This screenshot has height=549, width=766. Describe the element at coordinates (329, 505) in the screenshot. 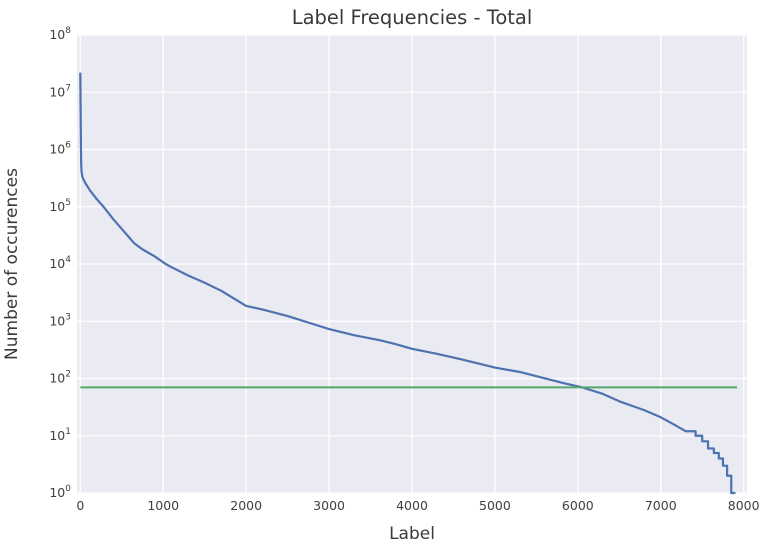

I see `svg-text: 3000` at that location.